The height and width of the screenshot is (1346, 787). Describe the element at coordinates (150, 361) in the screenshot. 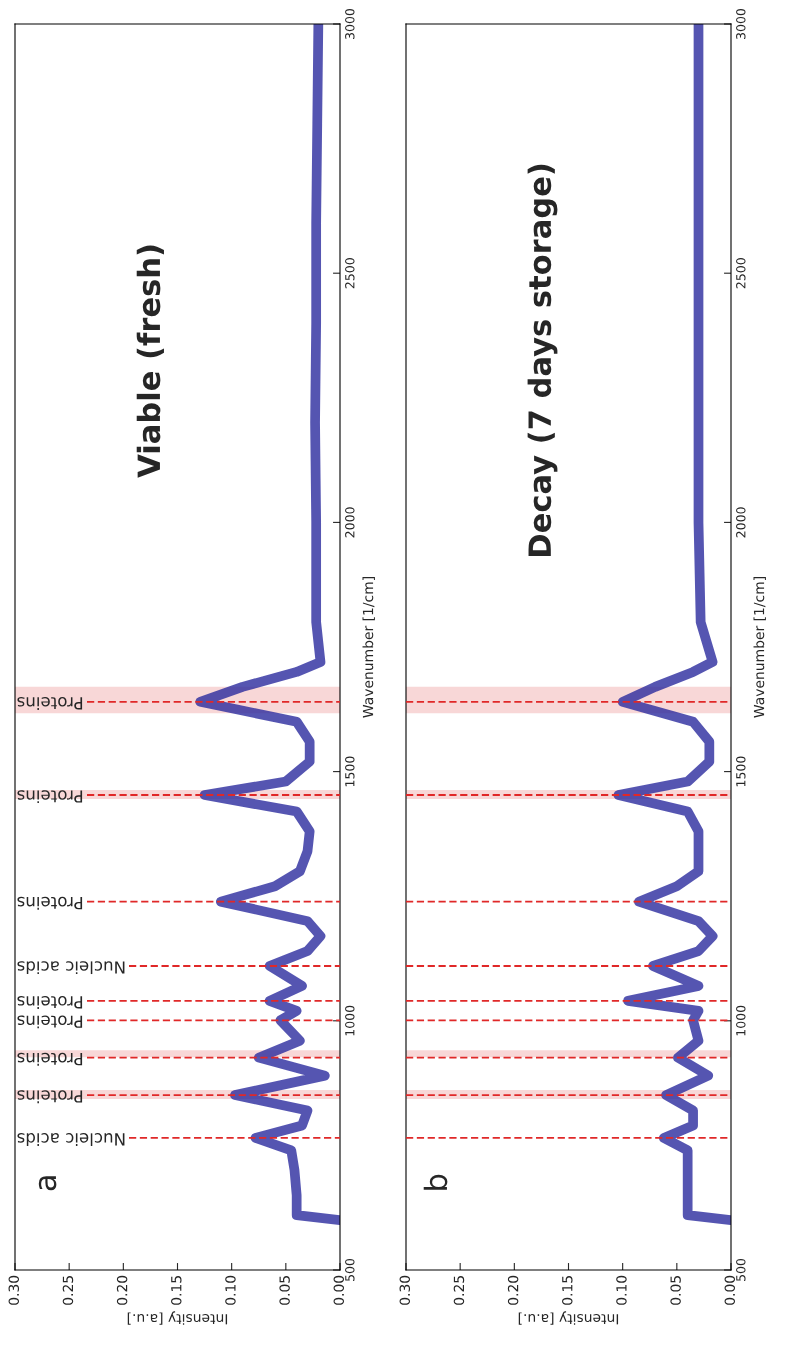

I see `text: Viable (fresh)` at that location.